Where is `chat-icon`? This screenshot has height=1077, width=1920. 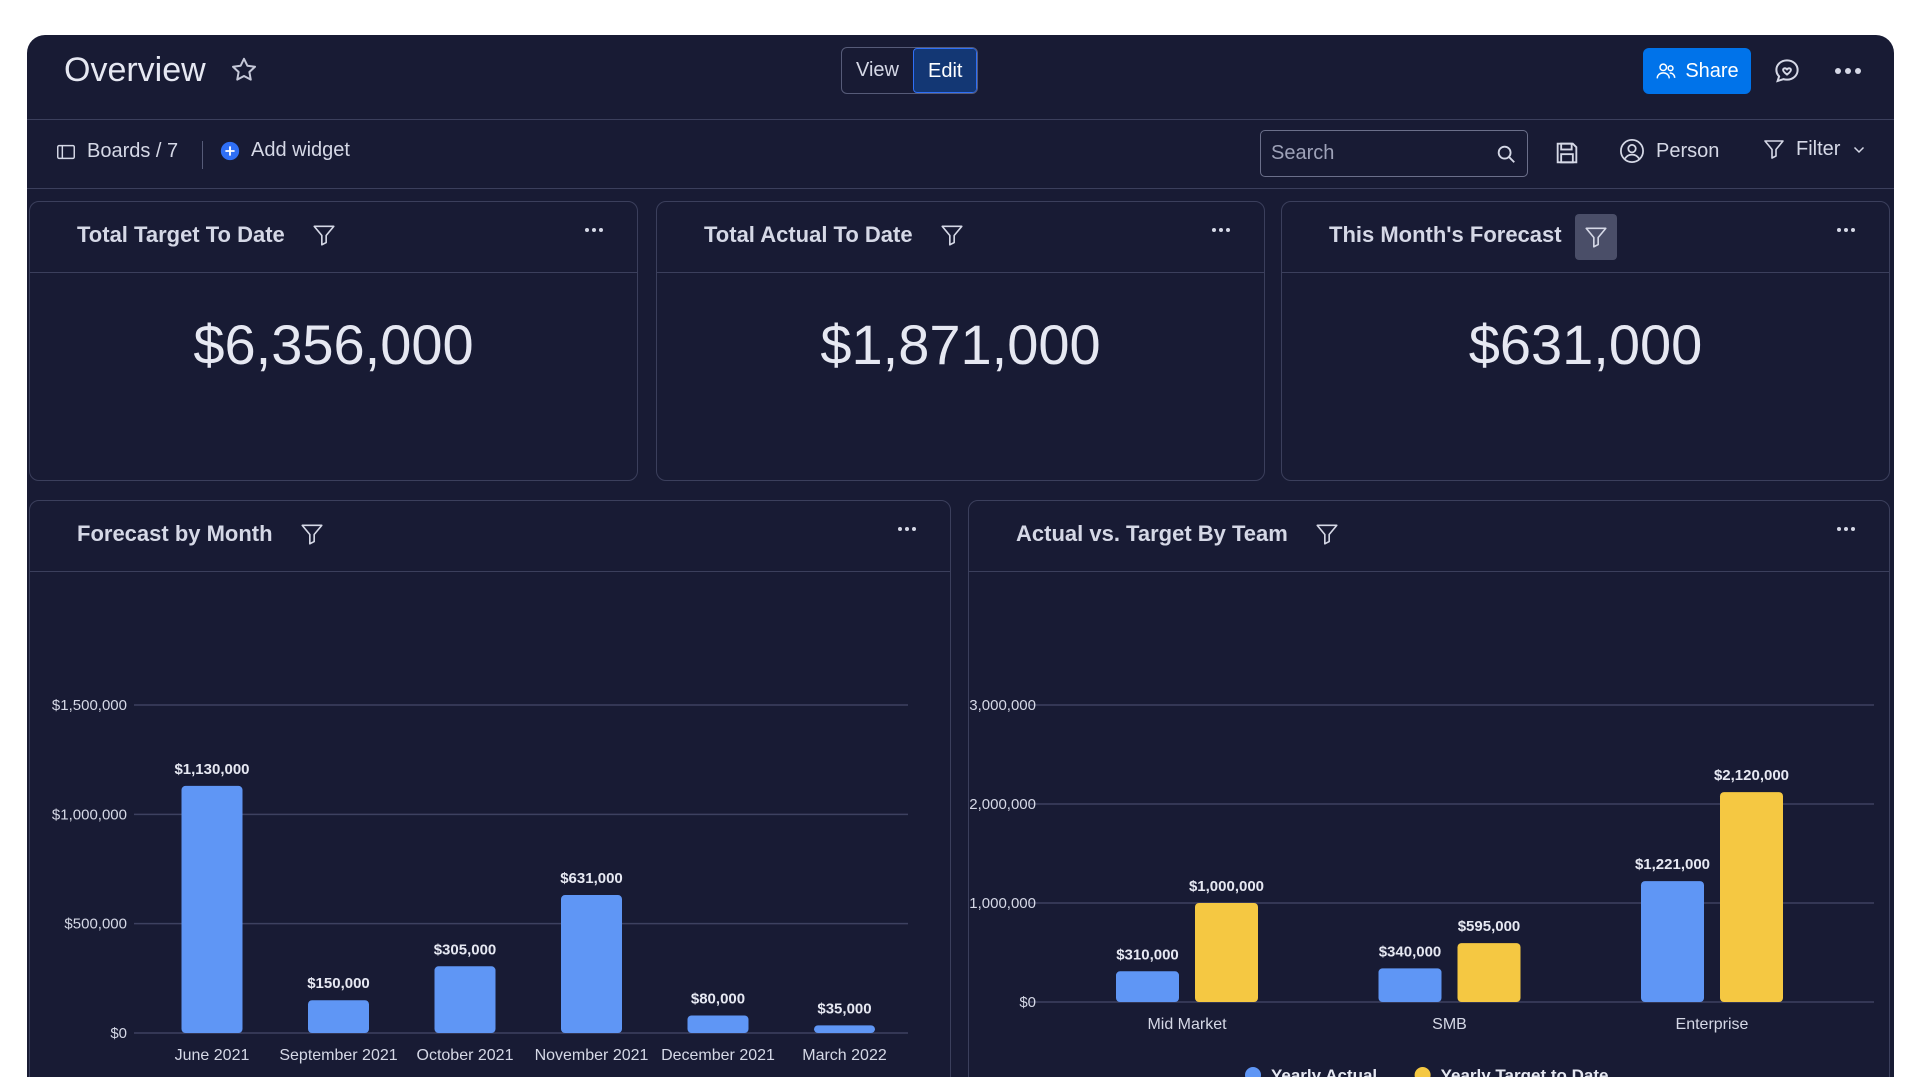 chat-icon is located at coordinates (1787, 71).